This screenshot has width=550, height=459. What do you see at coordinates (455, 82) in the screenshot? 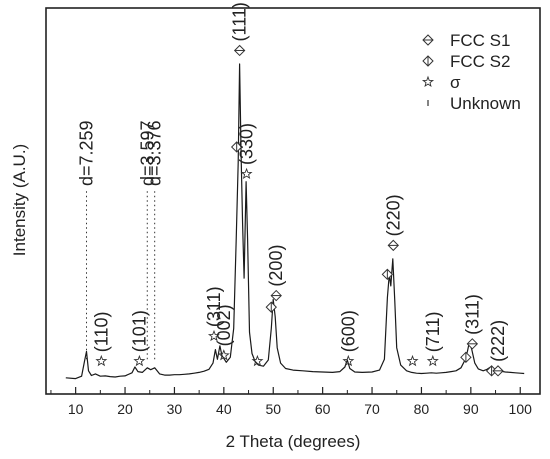
I see `legend-label-2: σ` at bounding box center [455, 82].